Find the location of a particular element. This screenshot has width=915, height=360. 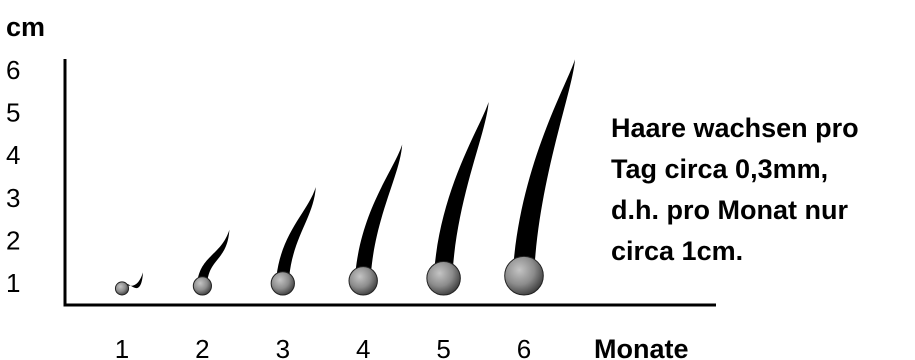

x-tick-label: 3 is located at coordinates (283, 347).